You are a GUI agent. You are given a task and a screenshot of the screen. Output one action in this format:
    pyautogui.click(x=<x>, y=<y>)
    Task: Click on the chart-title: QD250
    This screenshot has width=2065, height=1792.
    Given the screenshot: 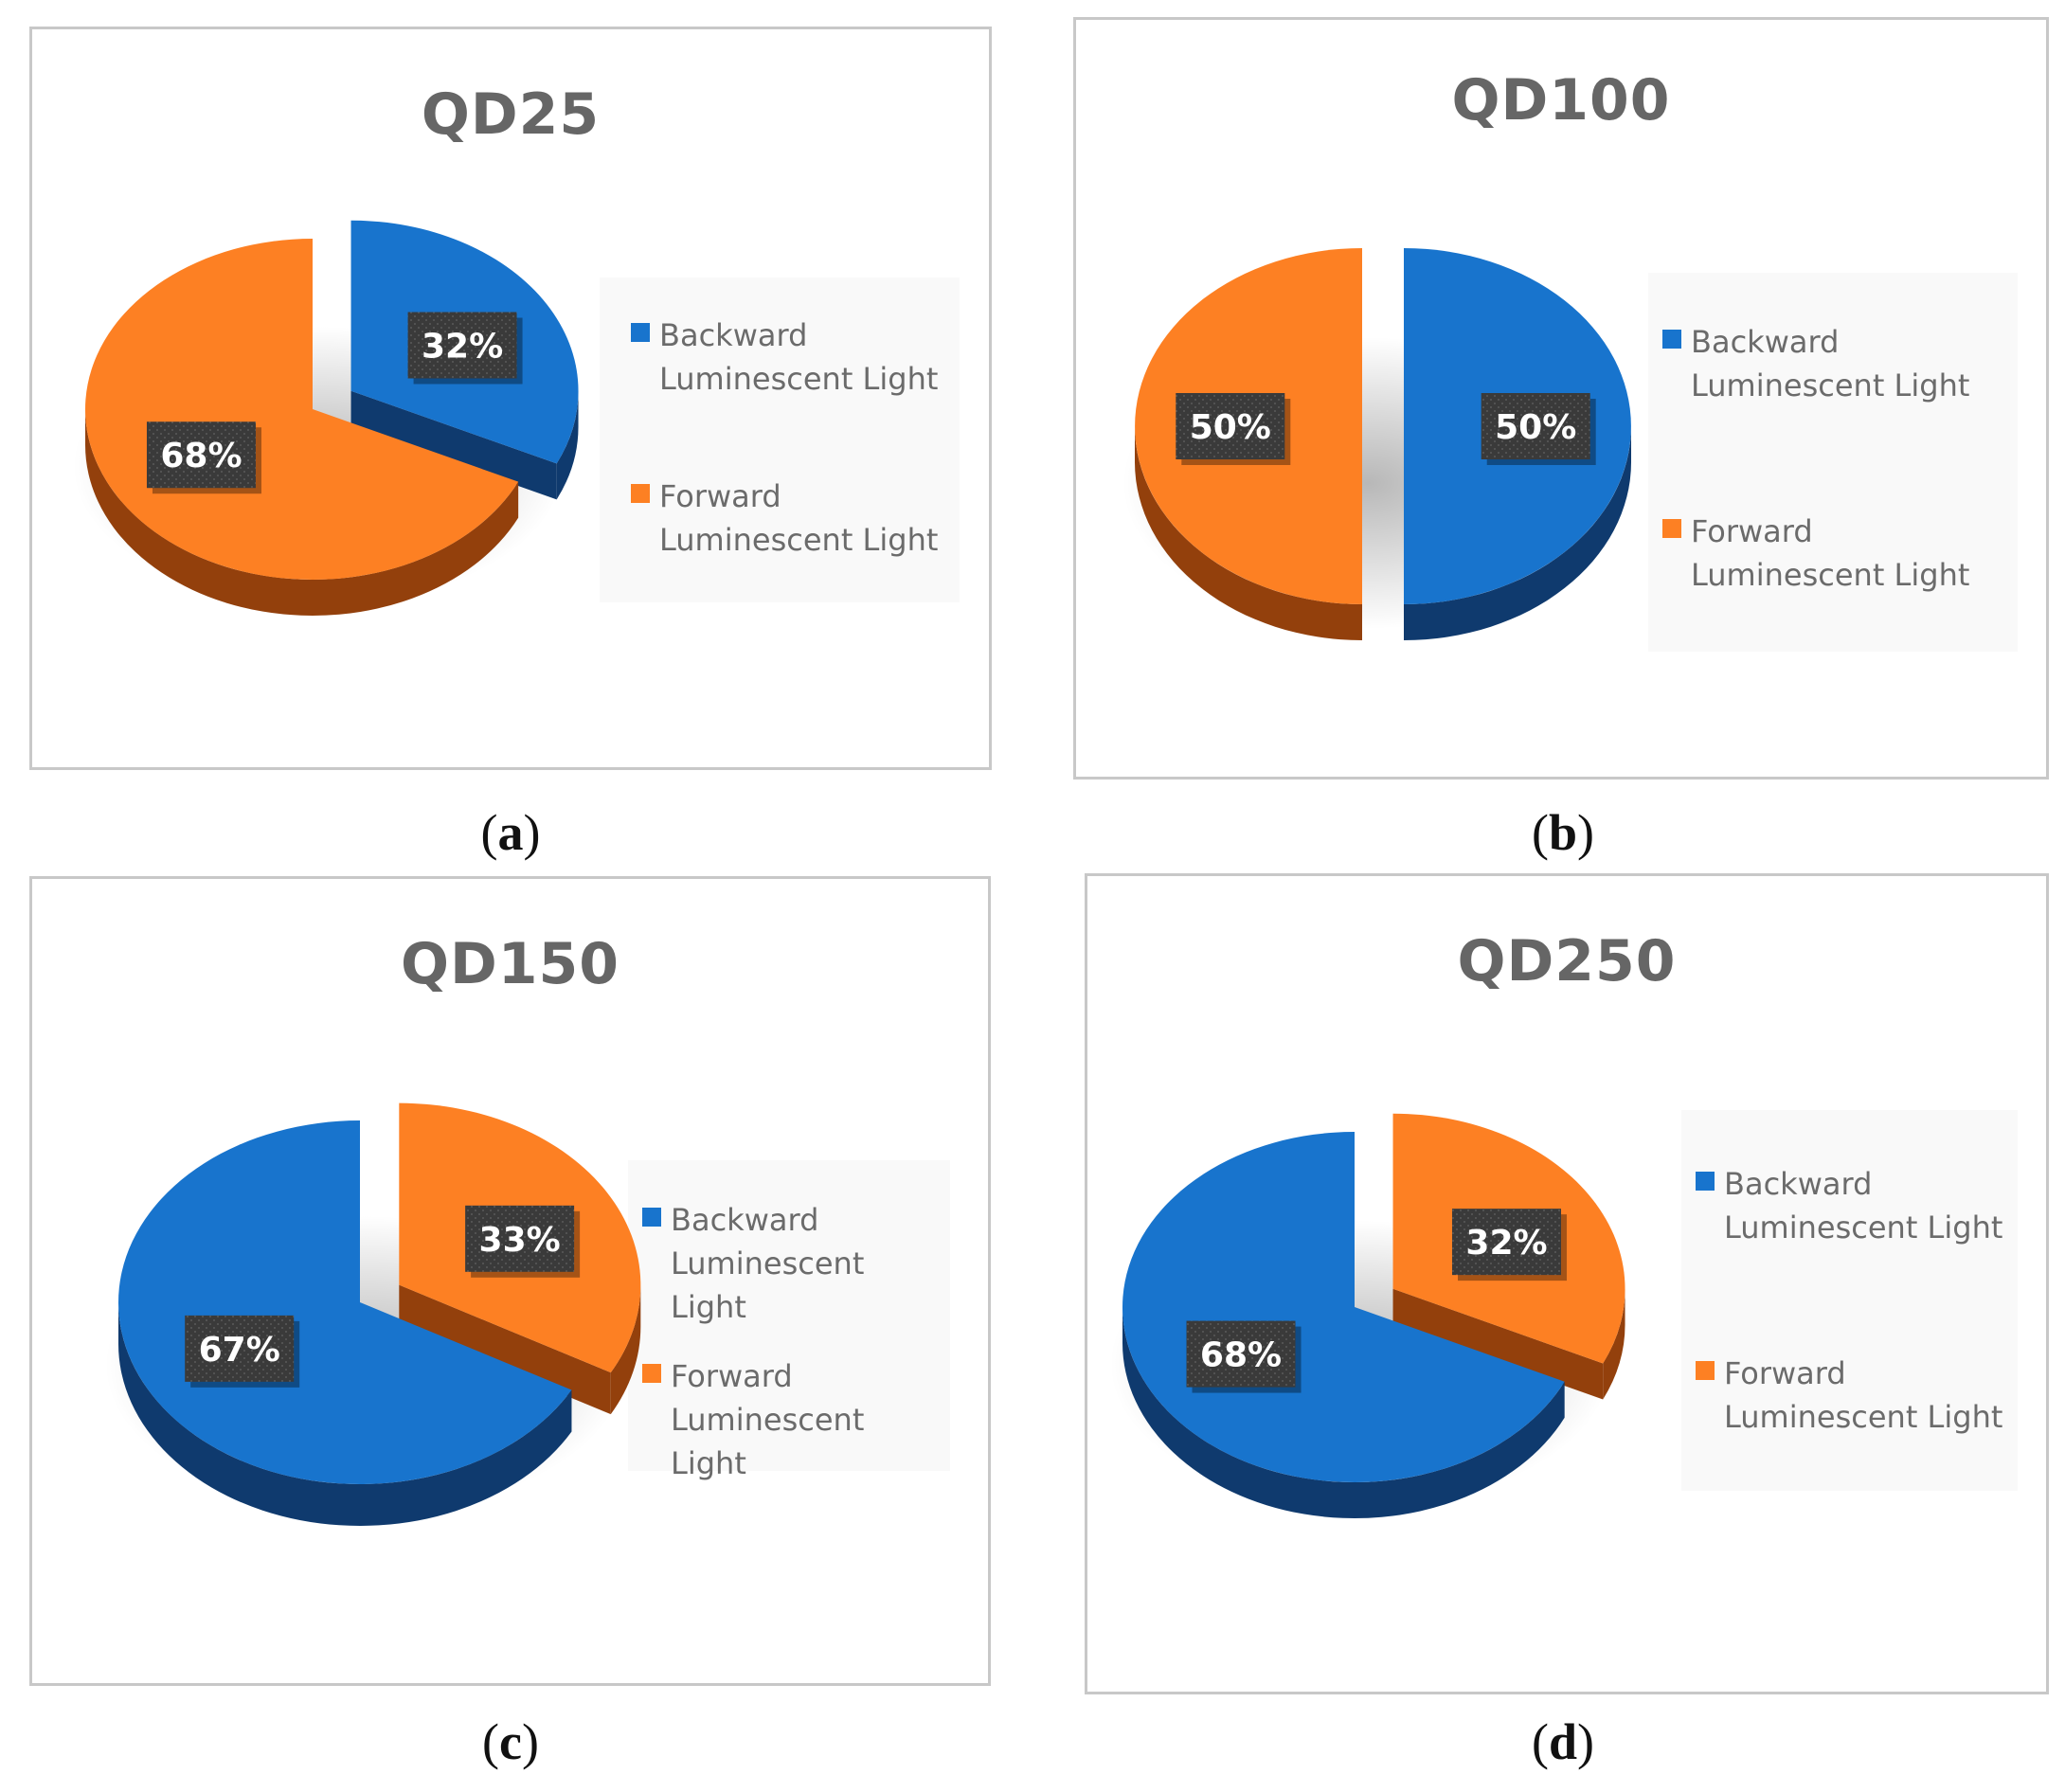 What is the action you would take?
    pyautogui.click(x=1567, y=961)
    